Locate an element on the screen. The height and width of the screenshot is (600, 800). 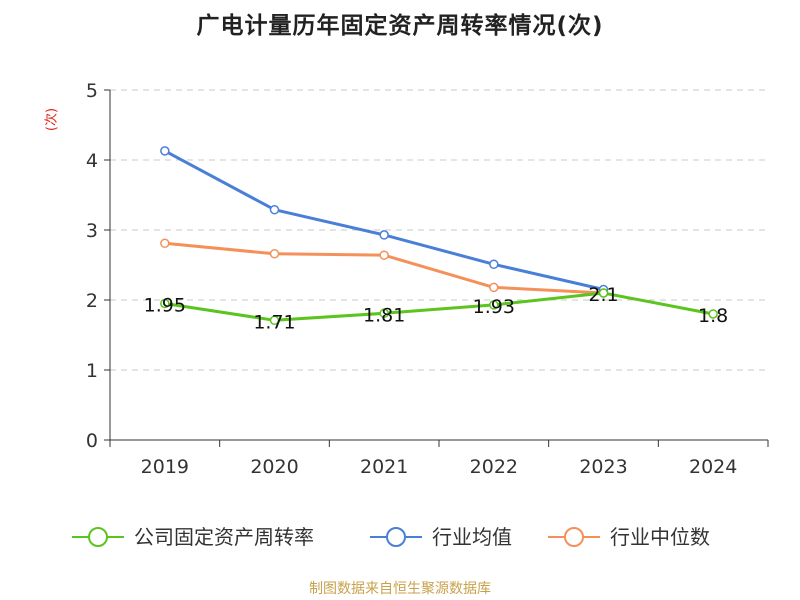
legend: 公司固定资产周转率 行业均值 行业中位数 is located at coordinates (391, 537).